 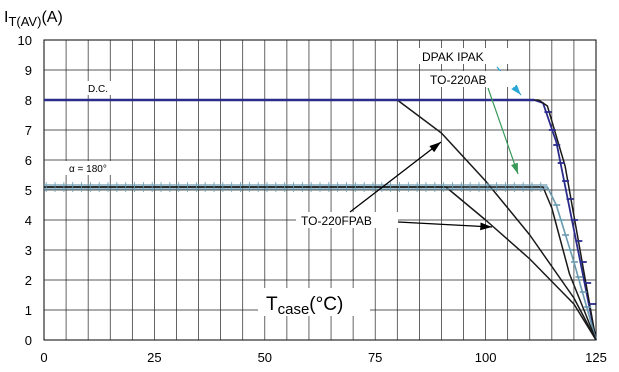 What do you see at coordinates (375, 357) in the screenshot?
I see `x-tick-label: 75` at bounding box center [375, 357].